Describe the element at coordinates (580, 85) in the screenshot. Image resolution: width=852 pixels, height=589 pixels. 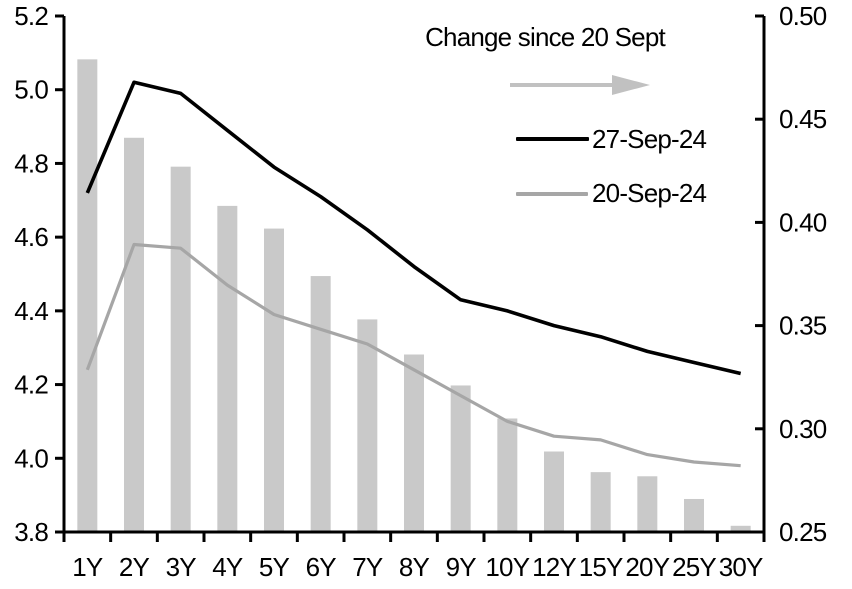
I see `right-arrow-icon` at that location.